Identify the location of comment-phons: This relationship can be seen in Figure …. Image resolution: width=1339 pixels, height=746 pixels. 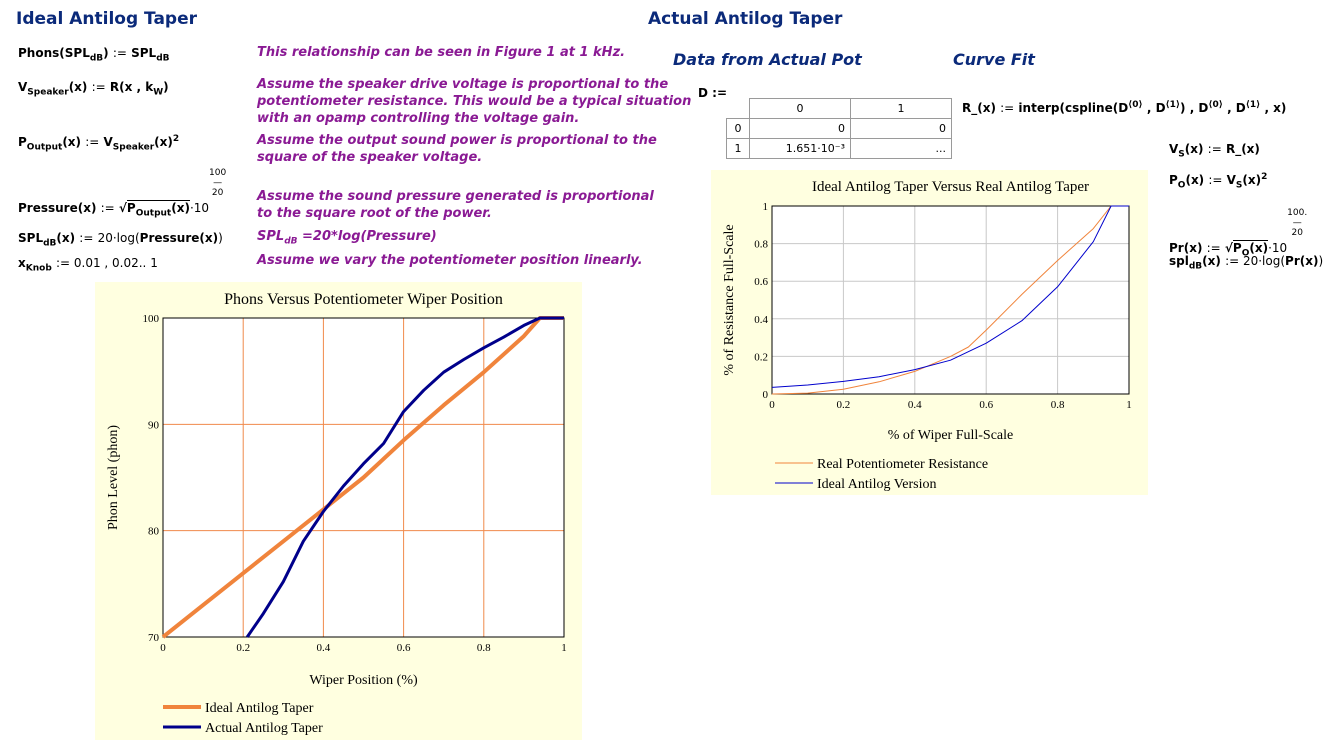
(441, 52).